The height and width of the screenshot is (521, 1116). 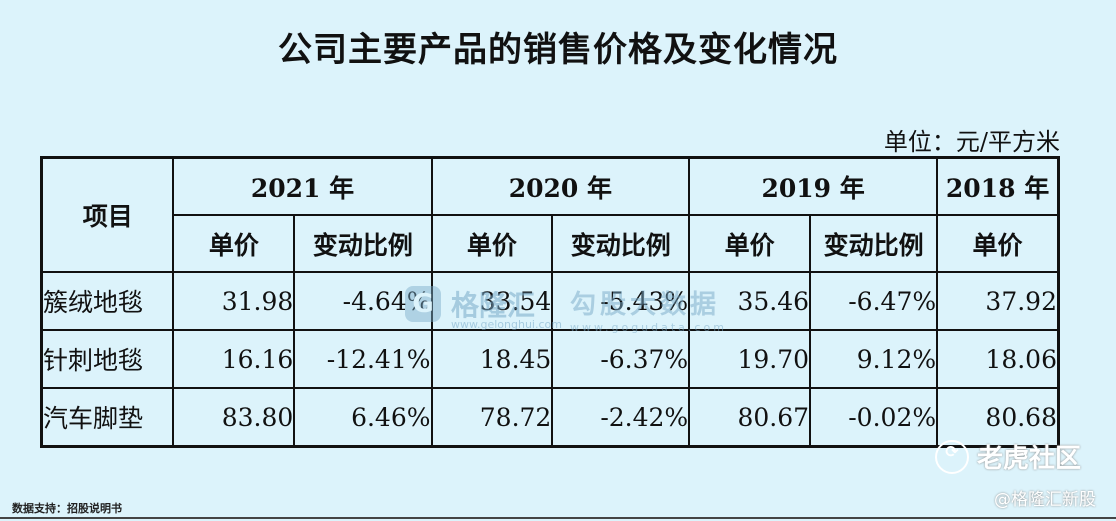 I want to click on price-cell: 80.68, so click(x=998, y=417).